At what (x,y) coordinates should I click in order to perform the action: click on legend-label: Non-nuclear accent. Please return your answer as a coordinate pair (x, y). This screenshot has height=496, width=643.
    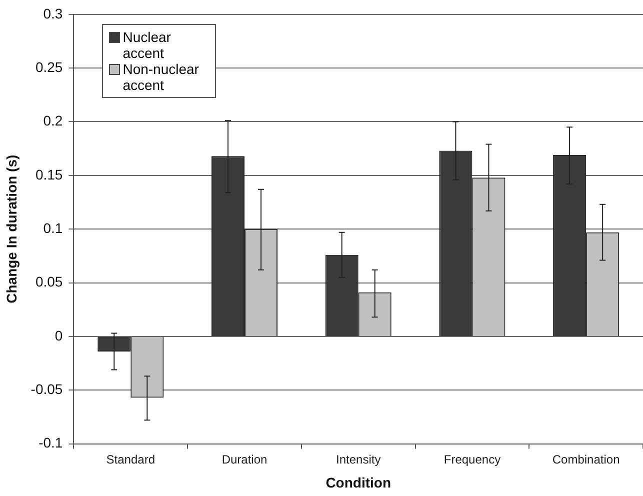
    Looking at the image, I should click on (161, 77).